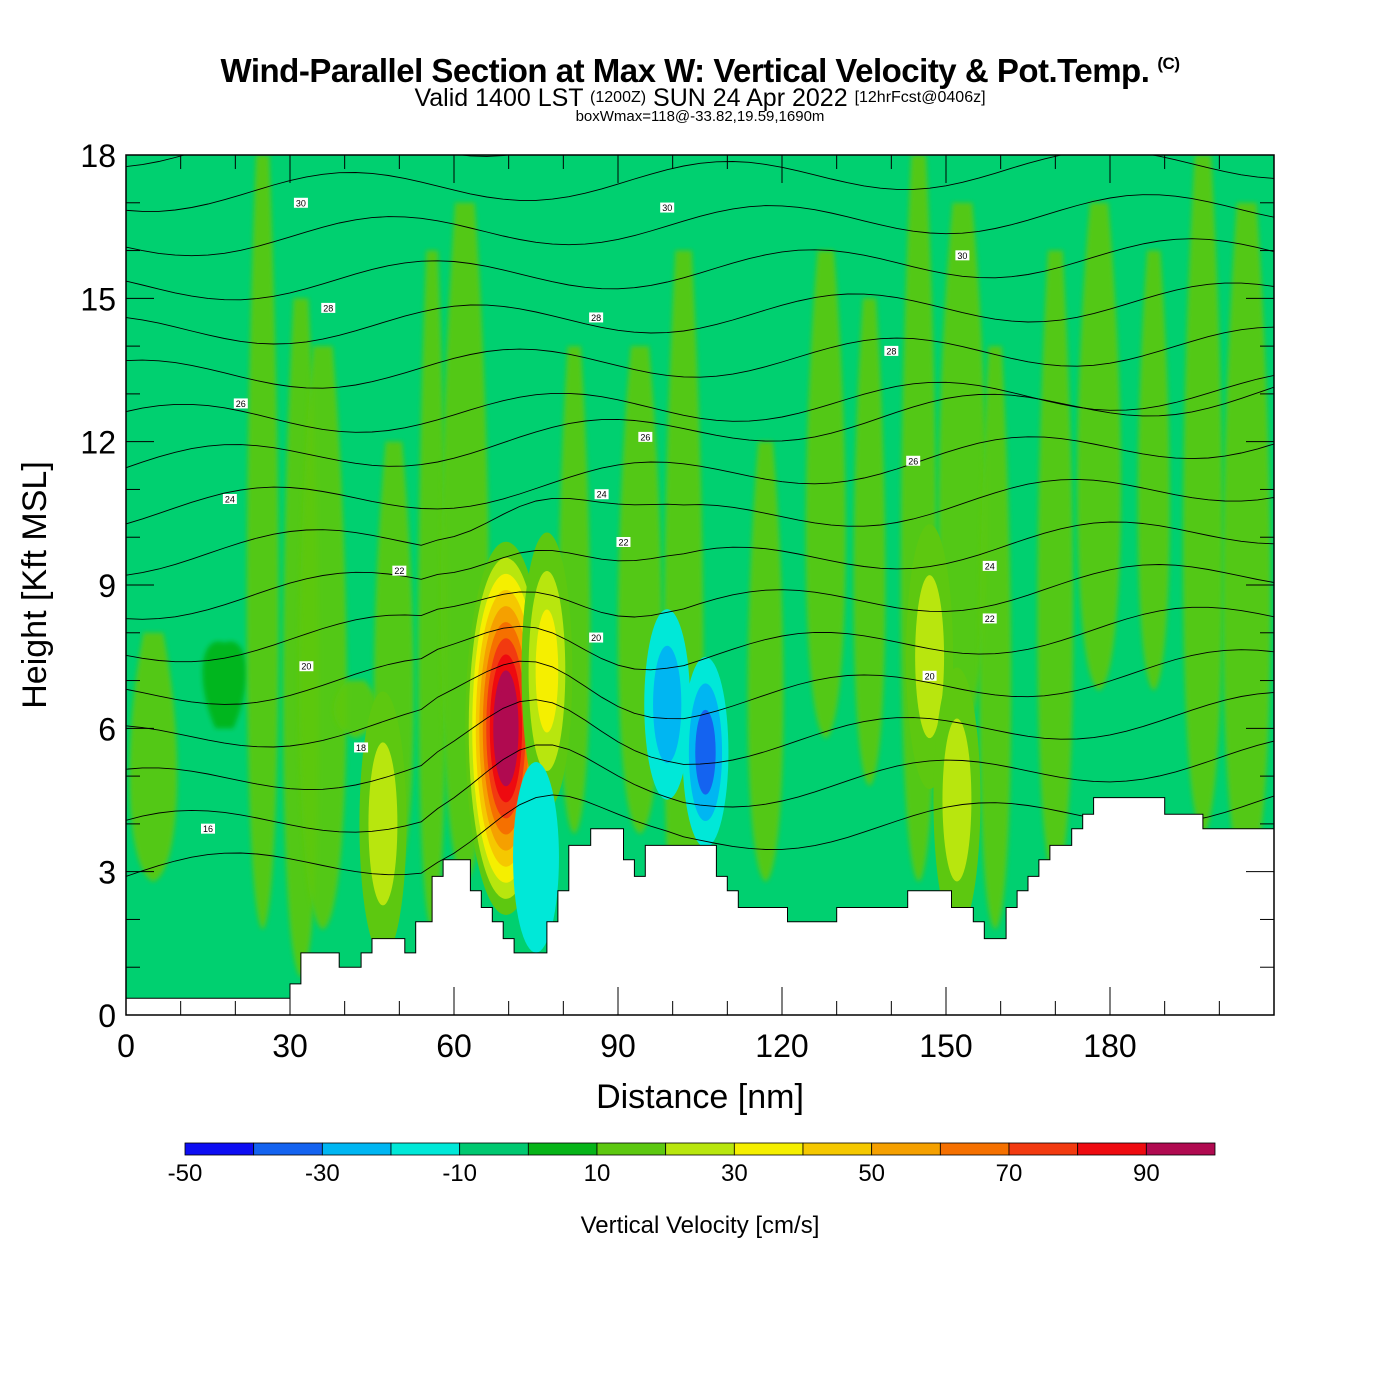 The image size is (1400, 1400). Describe the element at coordinates (700, 1225) in the screenshot. I see `colorbar-title: Vertical Velocity [cm/s]` at that location.